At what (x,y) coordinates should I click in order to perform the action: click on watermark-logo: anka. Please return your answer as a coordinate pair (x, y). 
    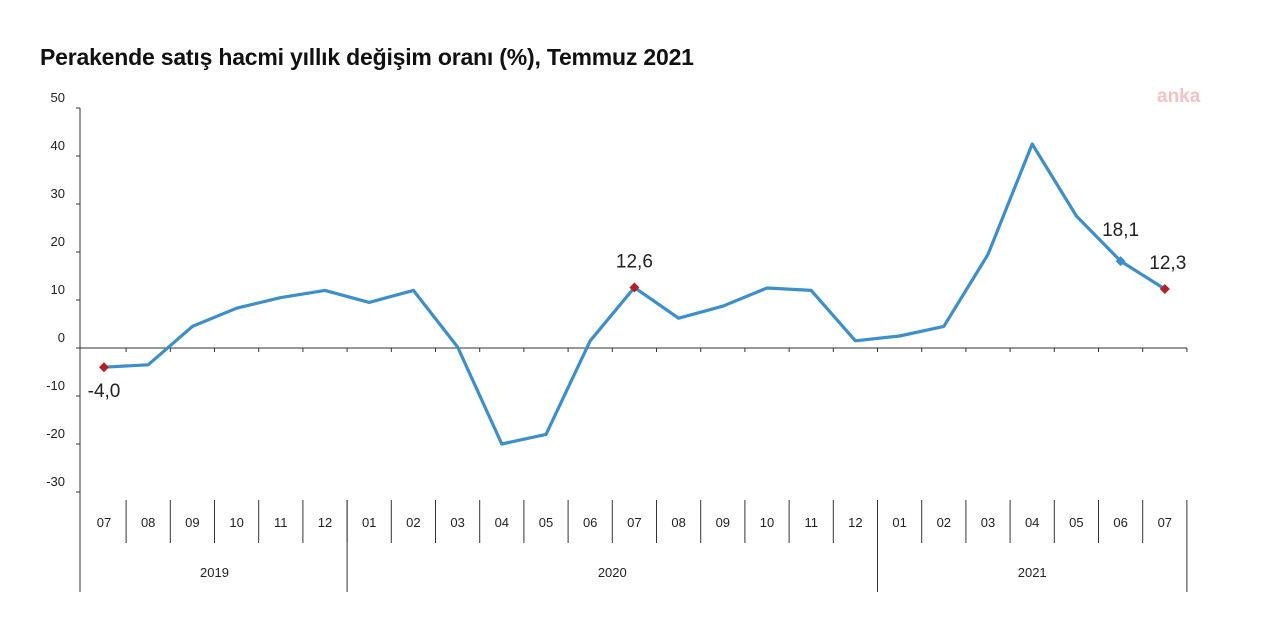
    Looking at the image, I should click on (1179, 96).